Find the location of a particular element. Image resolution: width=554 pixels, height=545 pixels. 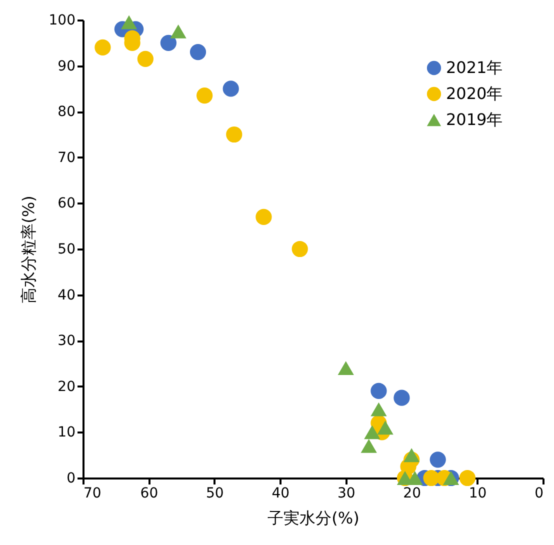

x-tick-label: 50 is located at coordinates (215, 494).